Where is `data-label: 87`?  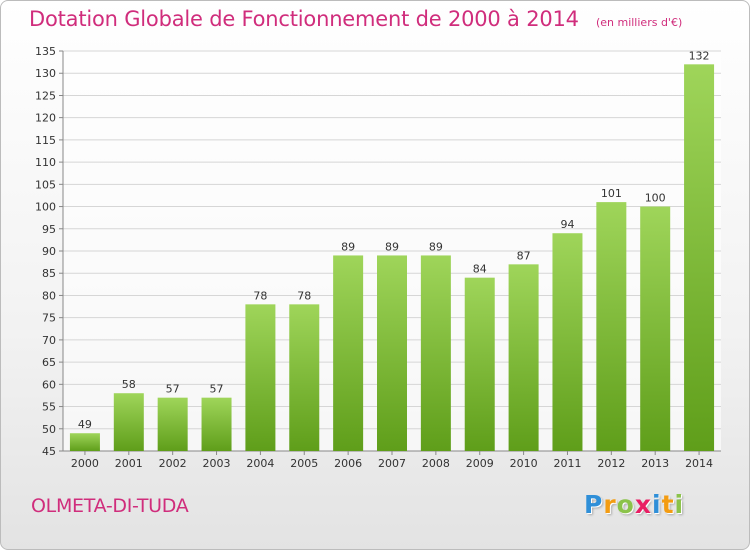
data-label: 87 is located at coordinates (524, 255).